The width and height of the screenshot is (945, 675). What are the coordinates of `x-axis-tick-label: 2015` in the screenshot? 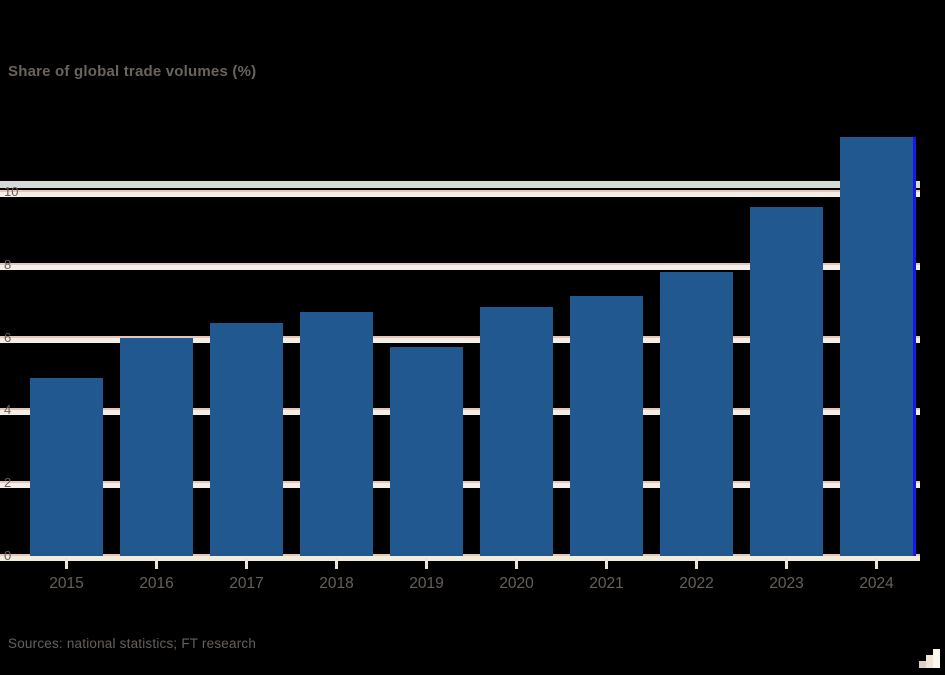 It's located at (66, 583).